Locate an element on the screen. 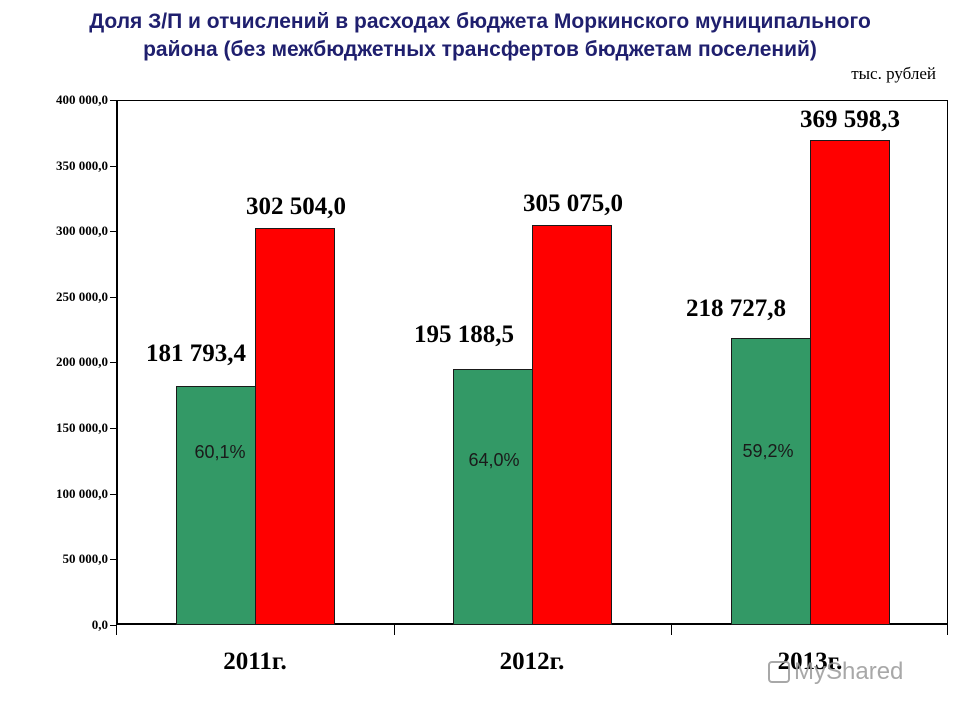 The image size is (960, 720). y-tick-label: 300 000,0 is located at coordinates (82, 230).